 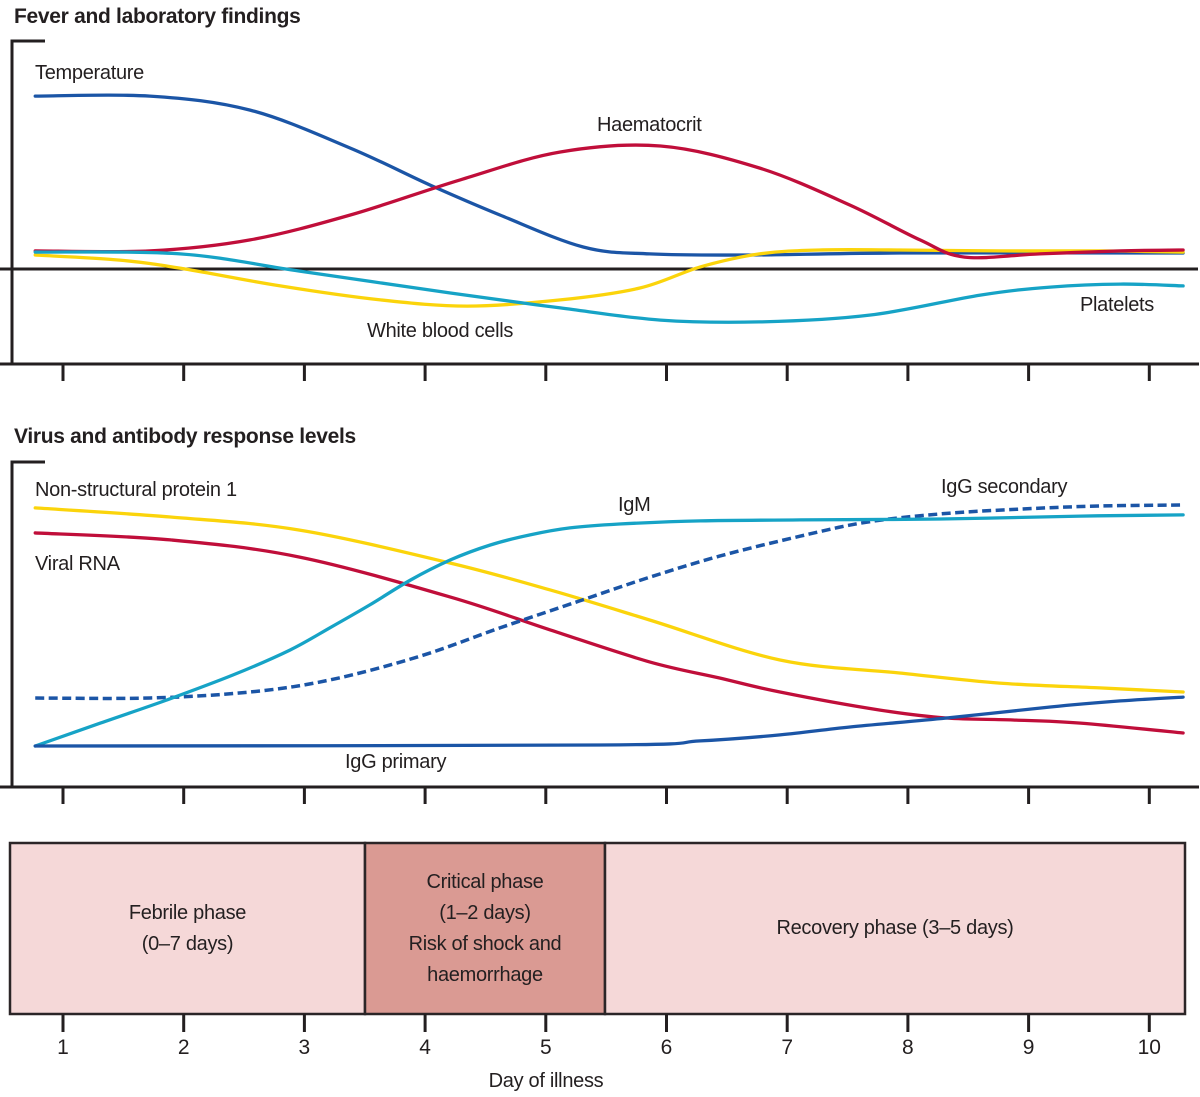 I want to click on x-tick-label: 10, so click(x=1149, y=1047).